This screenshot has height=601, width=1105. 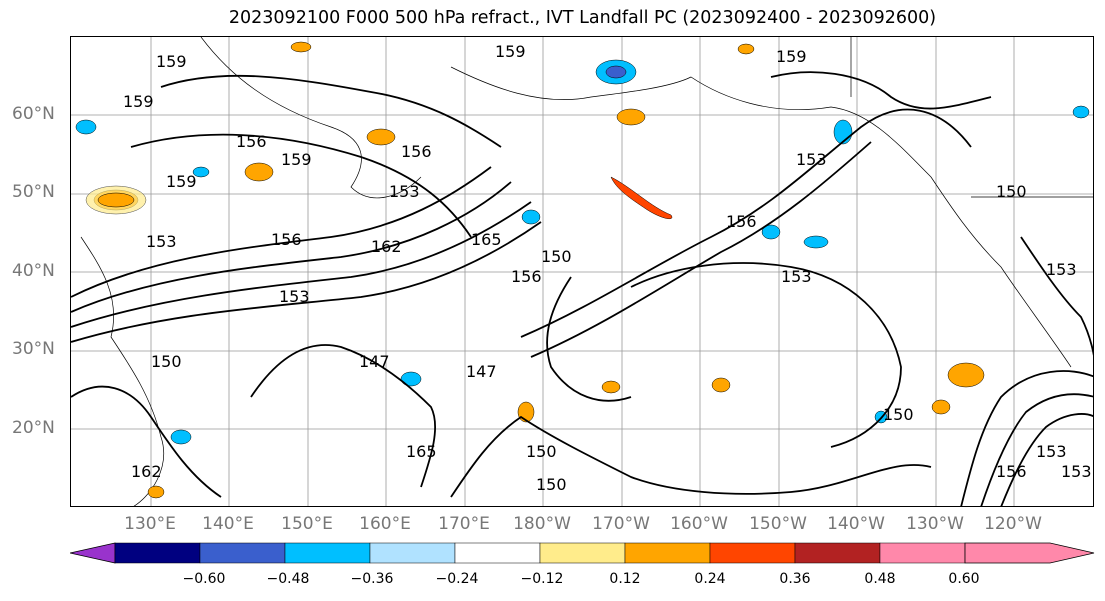 I want to click on lat-label-30n: 30°N, so click(x=33, y=349).